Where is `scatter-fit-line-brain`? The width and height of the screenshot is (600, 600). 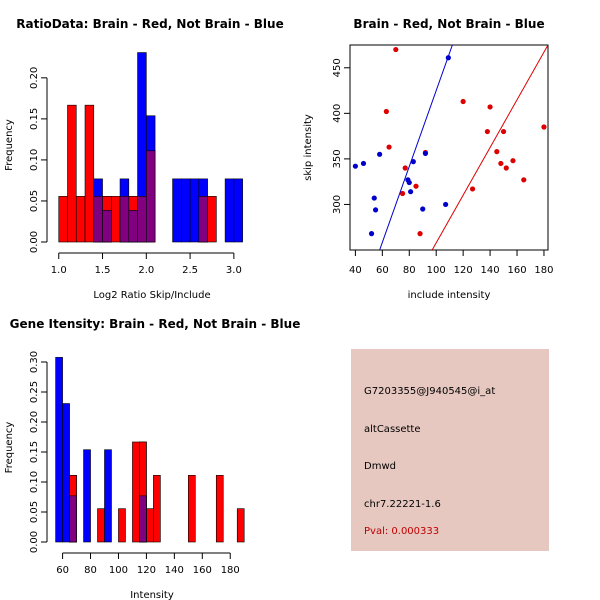 scatter-fit-line-brain is located at coordinates (489, 147).